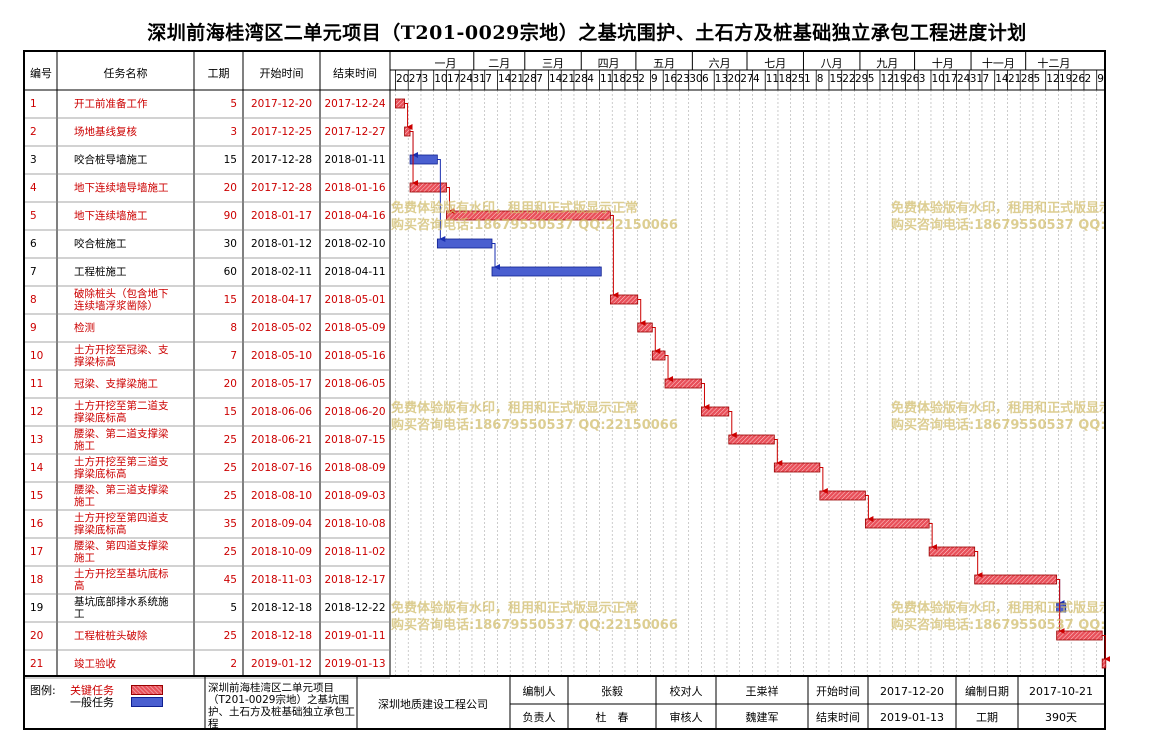 Image resolution: width=1174 pixels, height=754 pixels. What do you see at coordinates (355, 664) in the screenshot?
I see `task-end: 2019-01-13` at bounding box center [355, 664].